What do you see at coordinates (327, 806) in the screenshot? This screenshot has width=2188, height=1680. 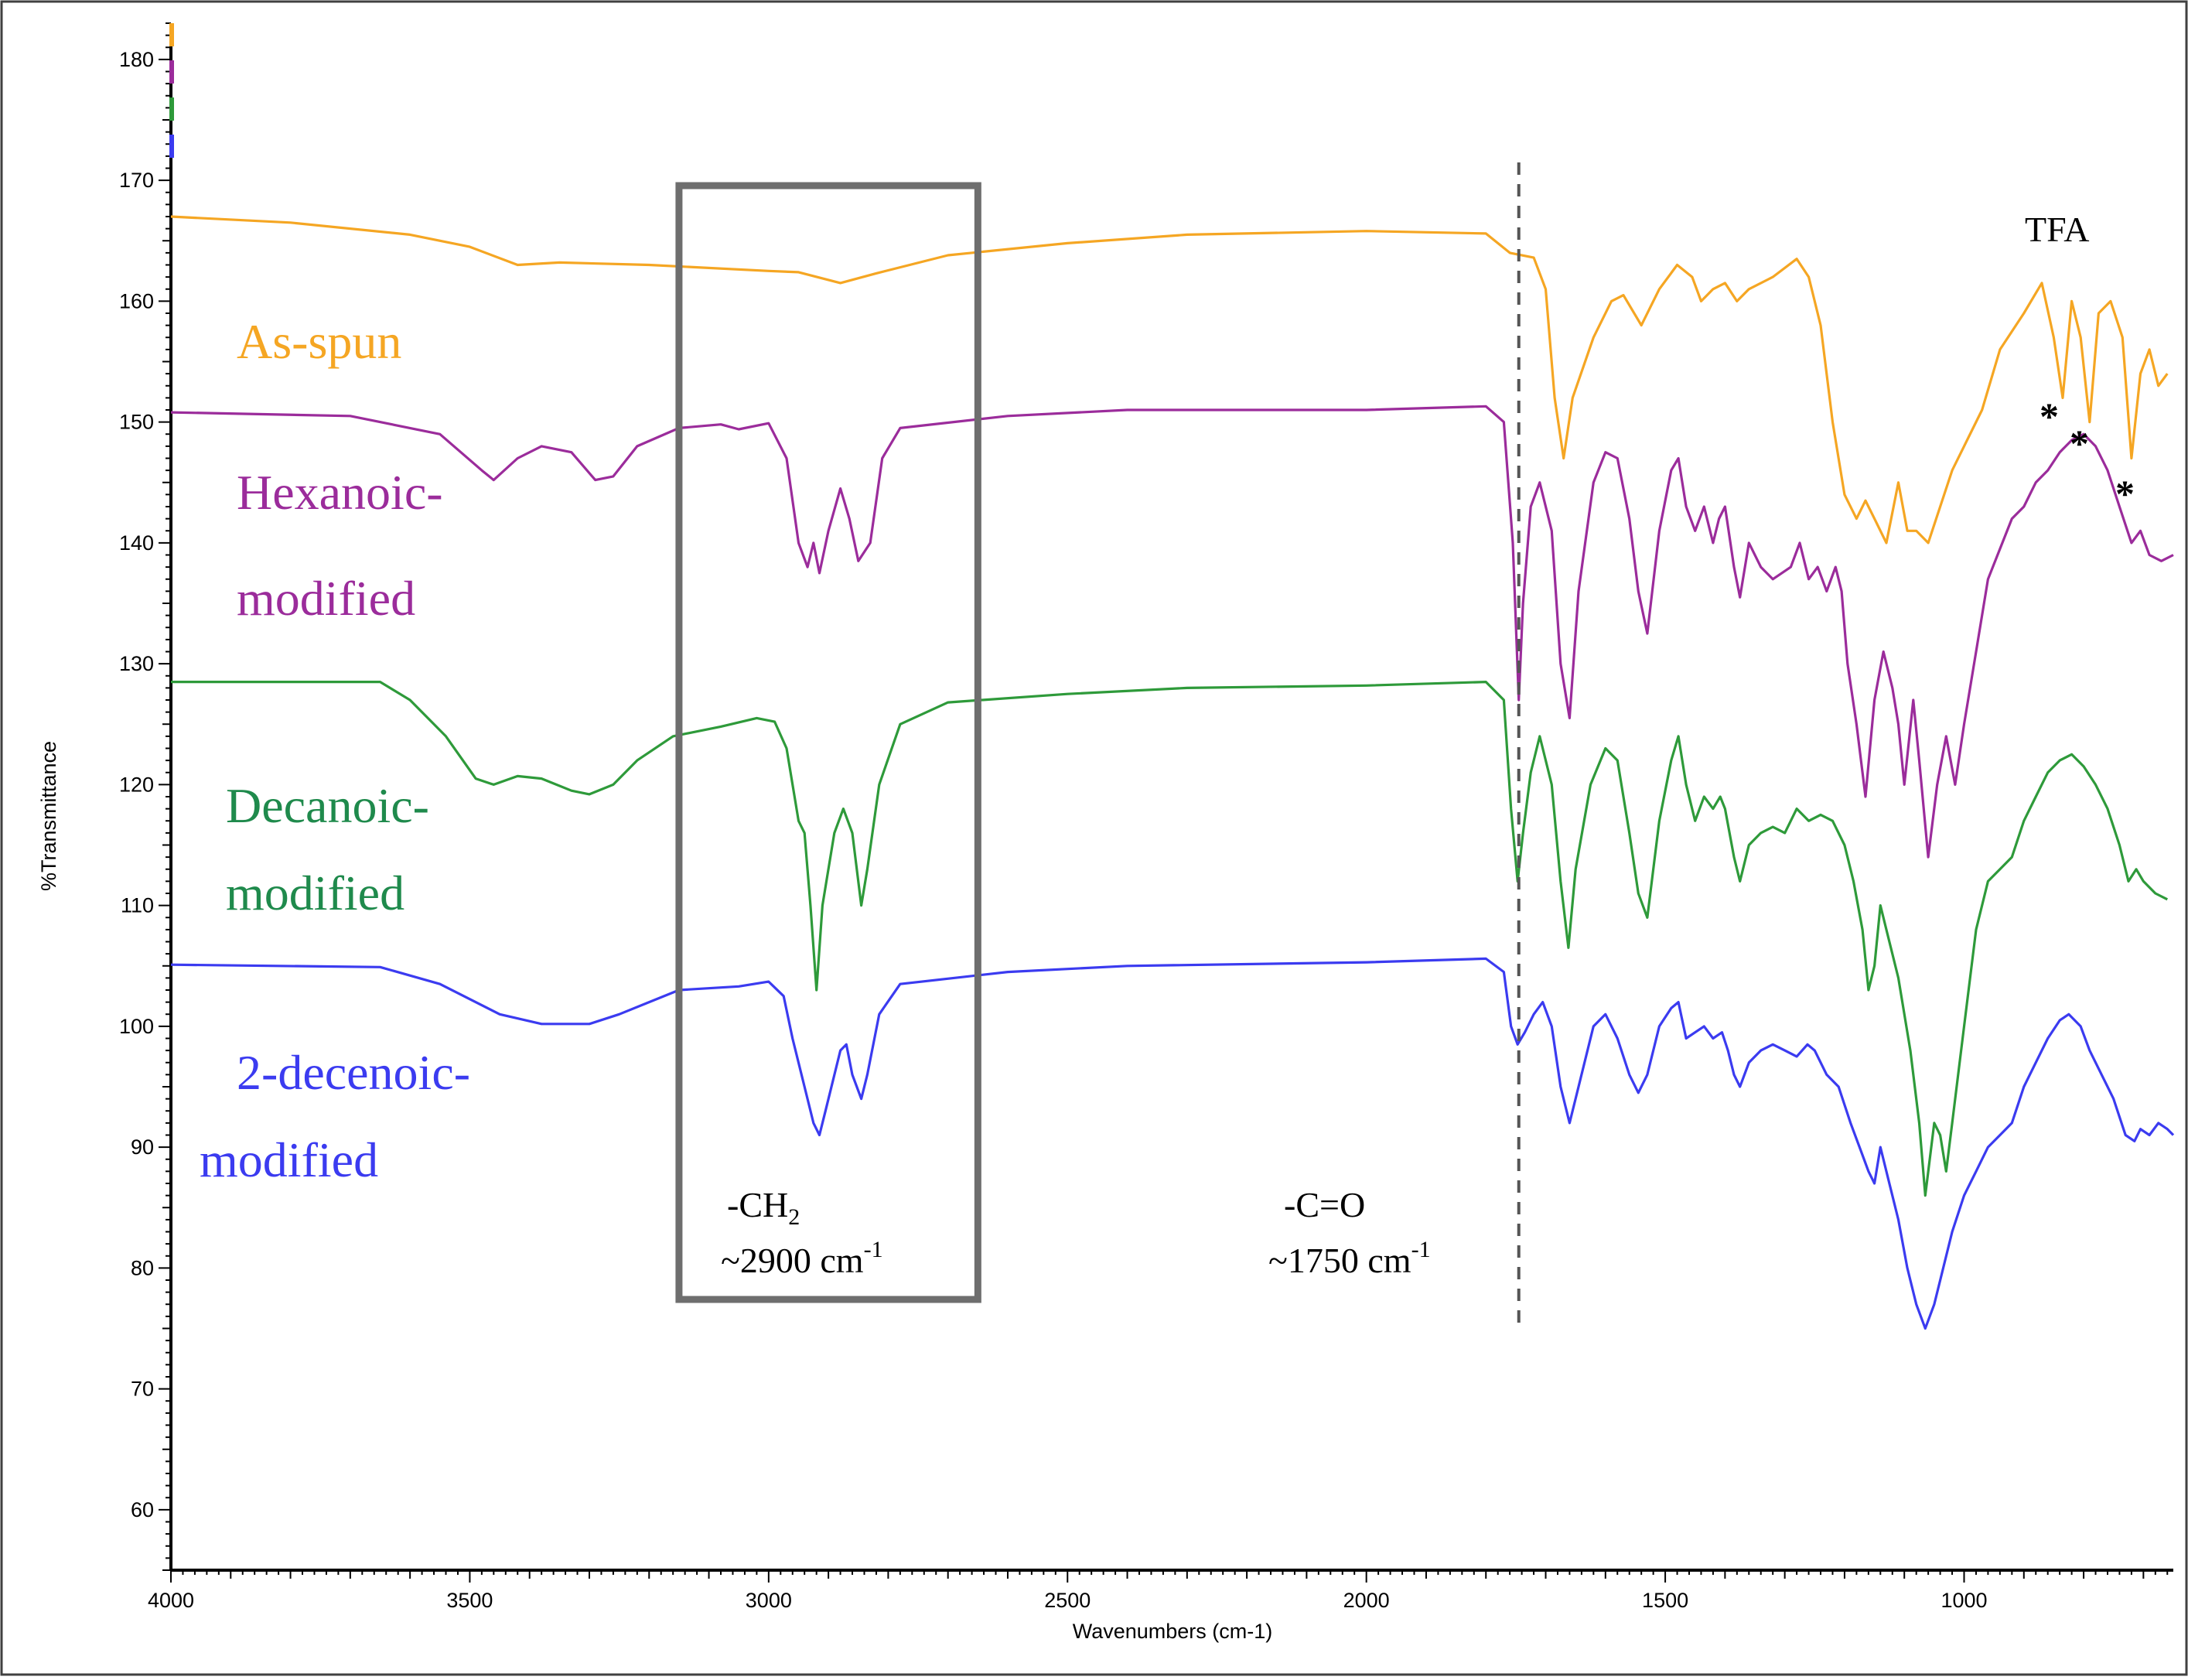 I see `label-decanoic-line1: Decanoic-` at bounding box center [327, 806].